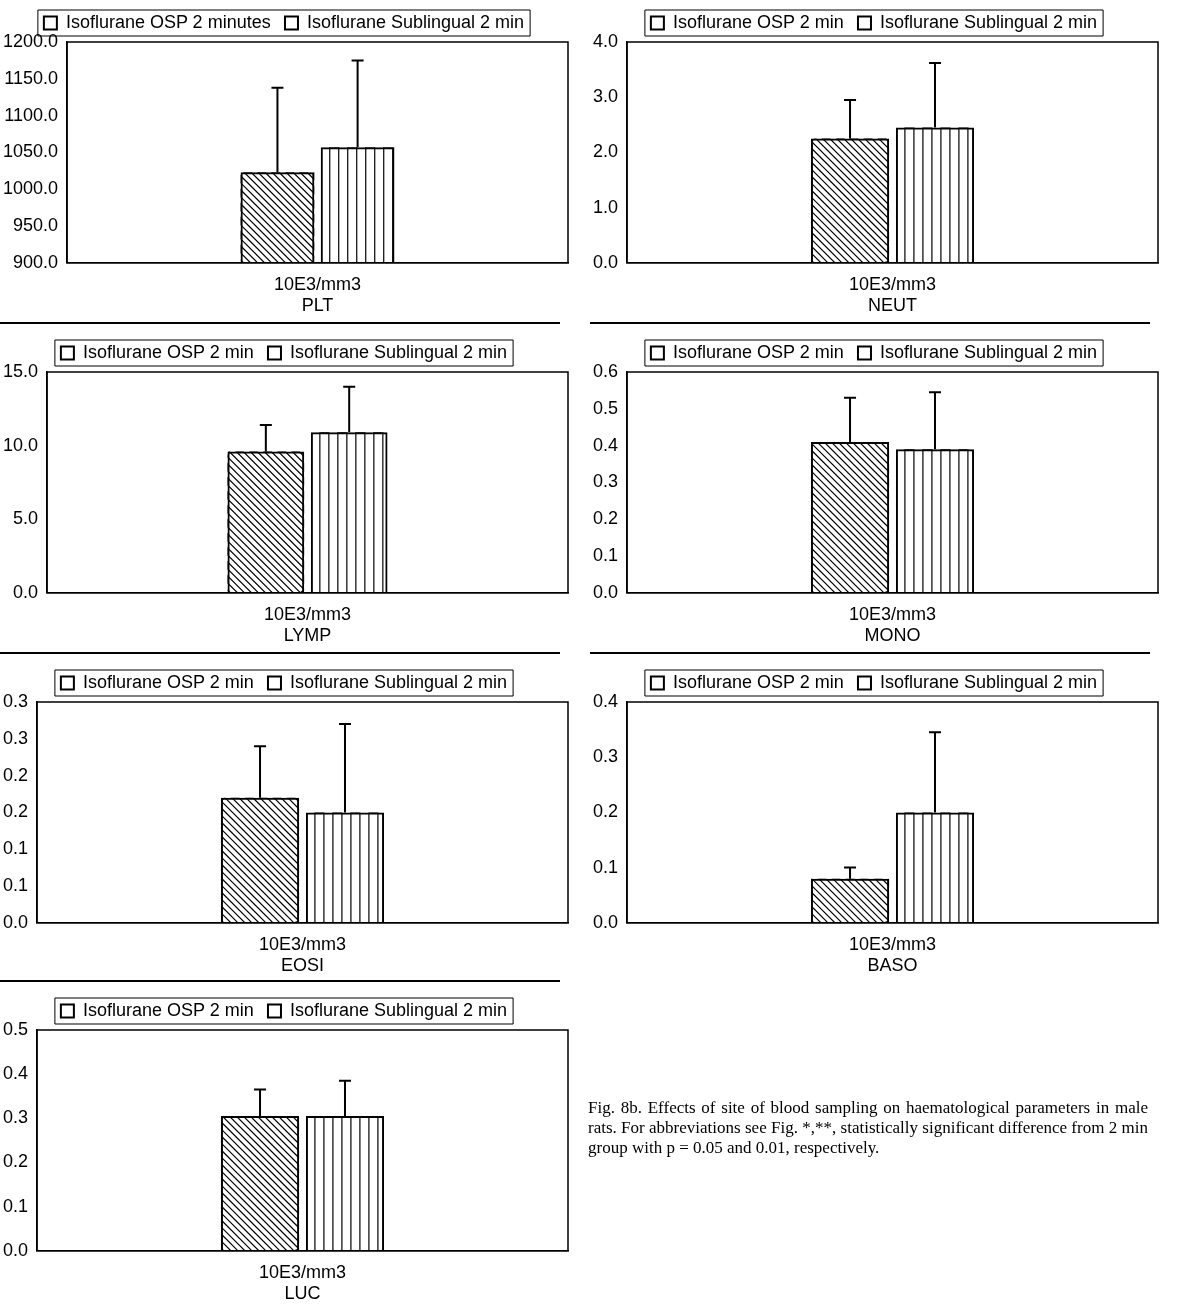 The width and height of the screenshot is (1178, 1311). Describe the element at coordinates (30, 188) in the screenshot. I see `y-tick-label: 1000.0` at that location.